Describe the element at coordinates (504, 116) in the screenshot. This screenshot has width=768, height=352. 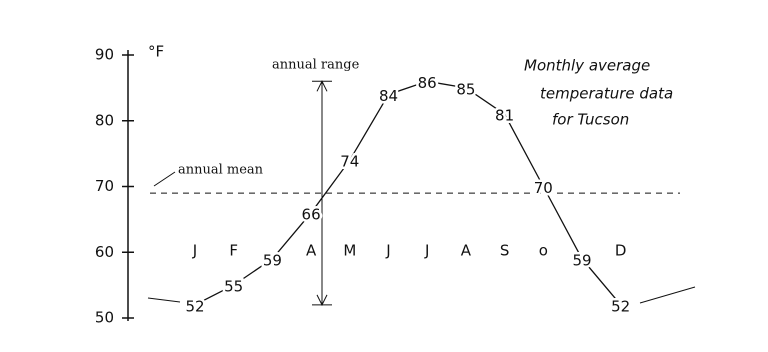
I see `value-label: 81` at that location.